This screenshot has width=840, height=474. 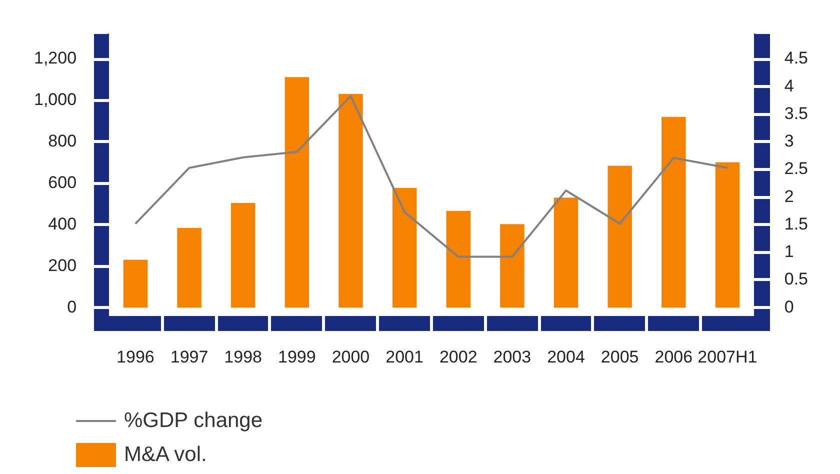 I want to click on y2-tick-label: 2.5, so click(x=796, y=168).